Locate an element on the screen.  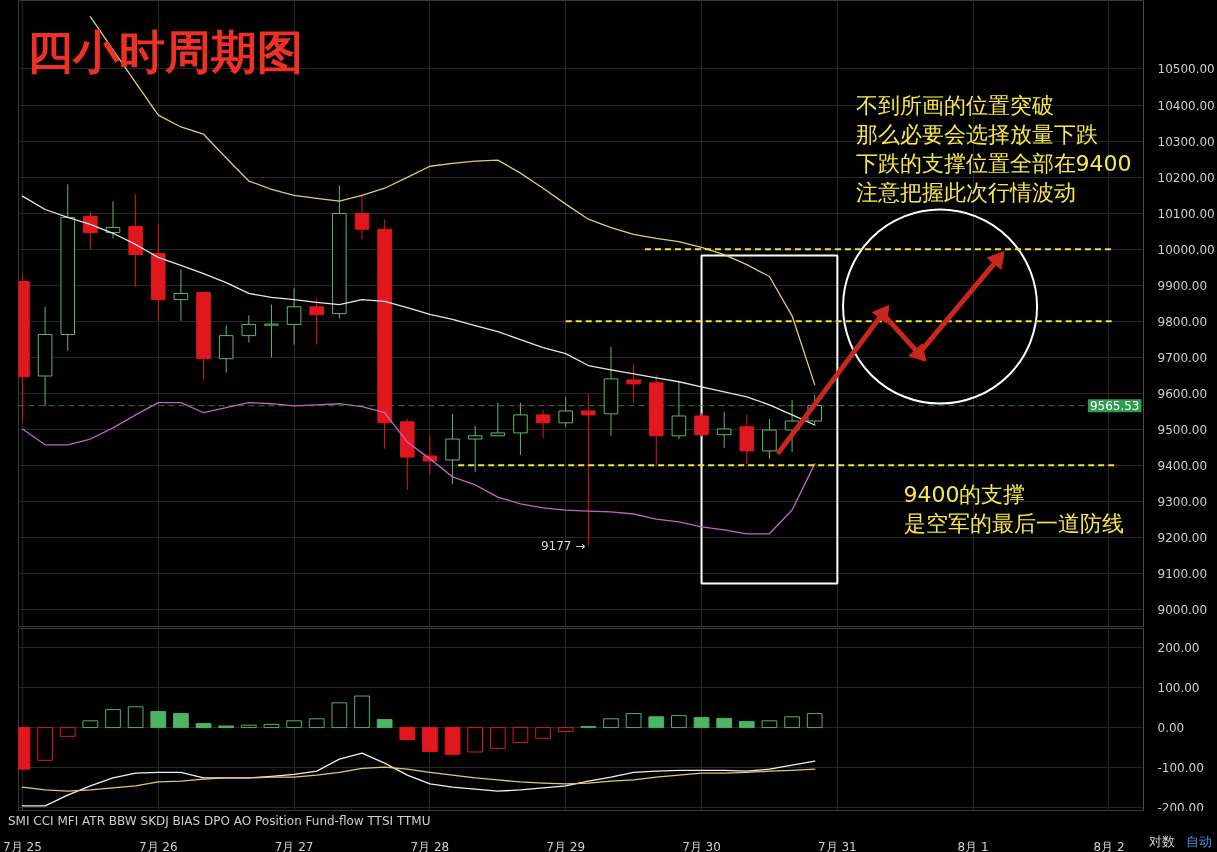
x-tick-label: 8月 2 is located at coordinates (1109, 845).